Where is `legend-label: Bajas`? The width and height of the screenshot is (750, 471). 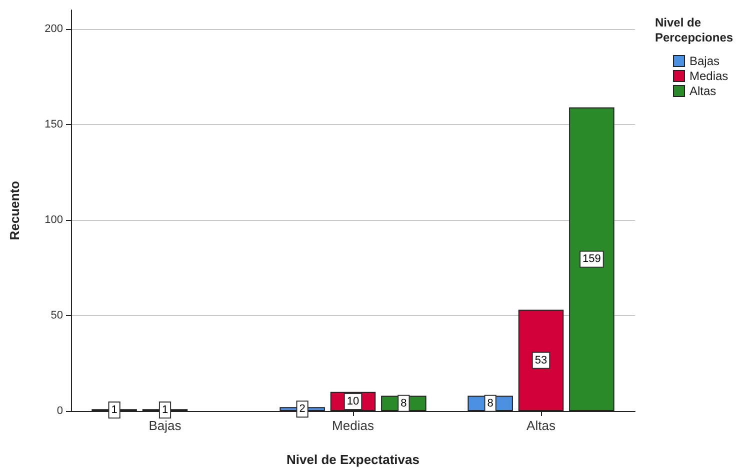 legend-label: Bajas is located at coordinates (705, 61).